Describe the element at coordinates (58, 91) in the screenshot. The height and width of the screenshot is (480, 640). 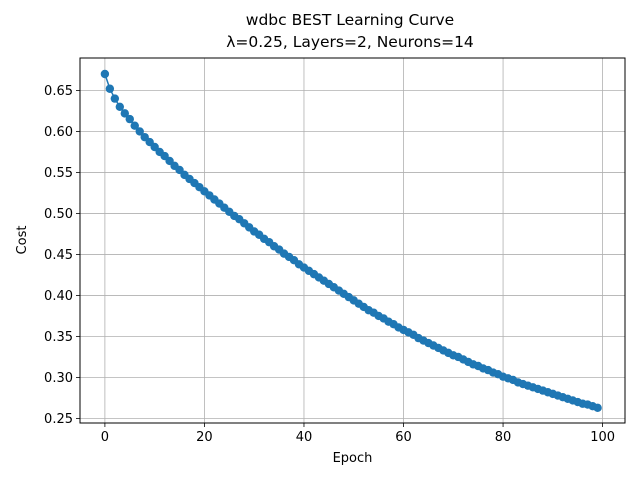
I see `y-tick-label: 0.65` at that location.